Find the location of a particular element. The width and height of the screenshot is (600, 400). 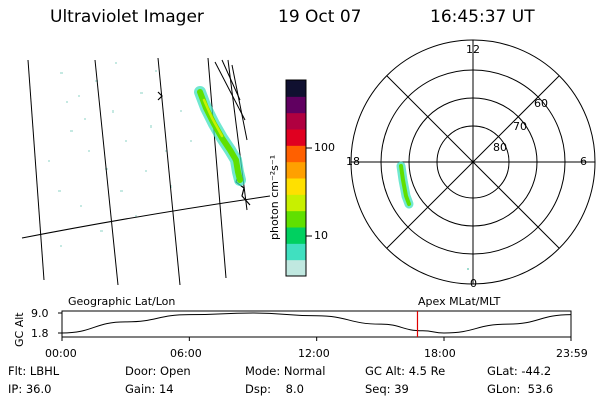

status-gc-alt: GC Alt: 4.5 Re is located at coordinates (405, 371).